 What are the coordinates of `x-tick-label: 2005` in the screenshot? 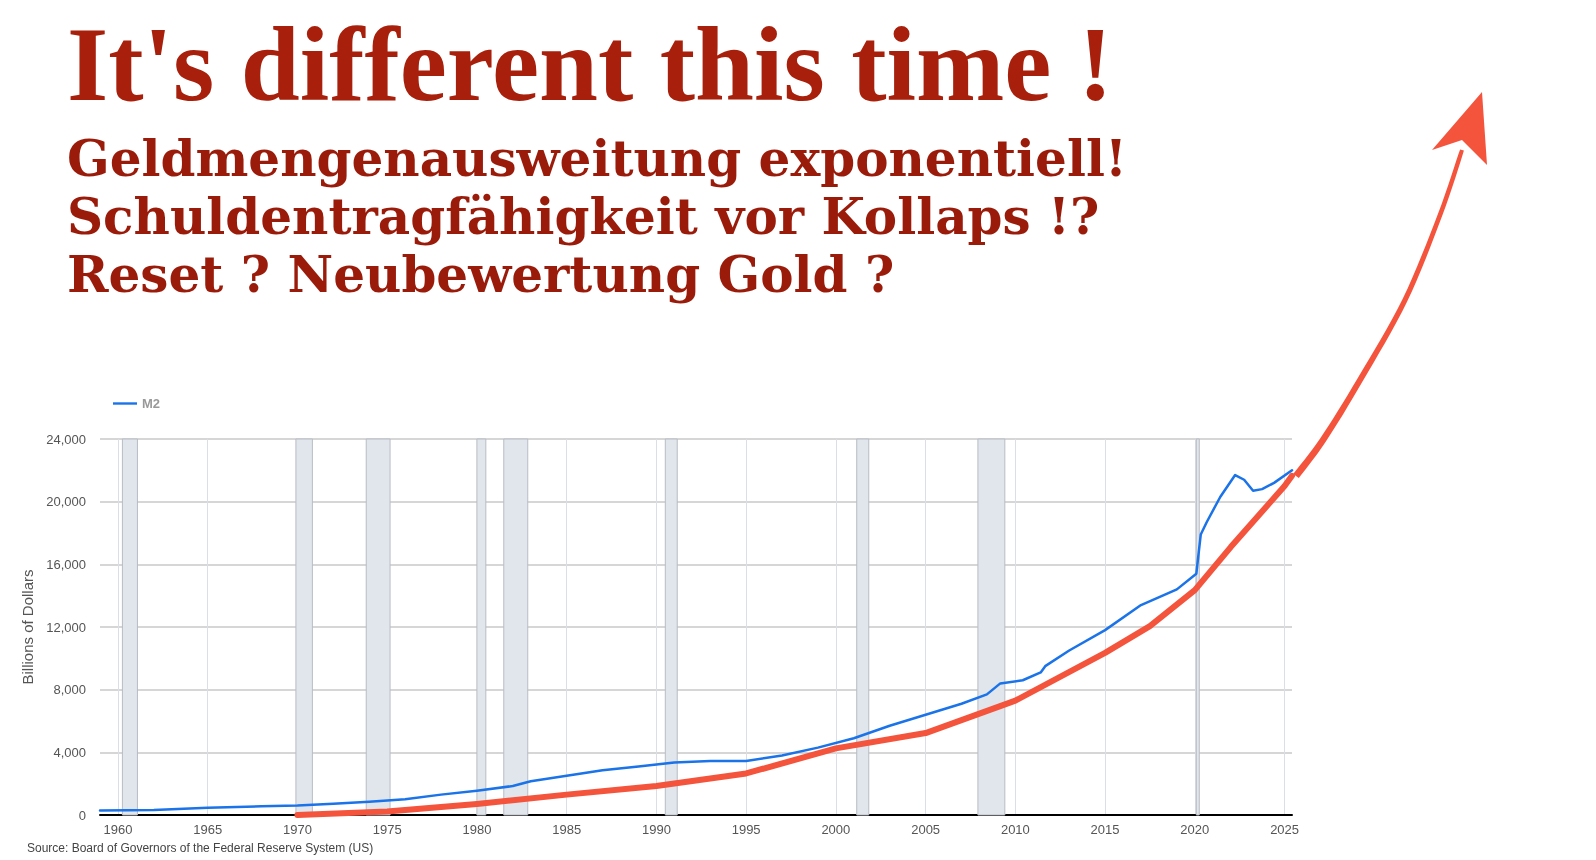 It's located at (926, 829).